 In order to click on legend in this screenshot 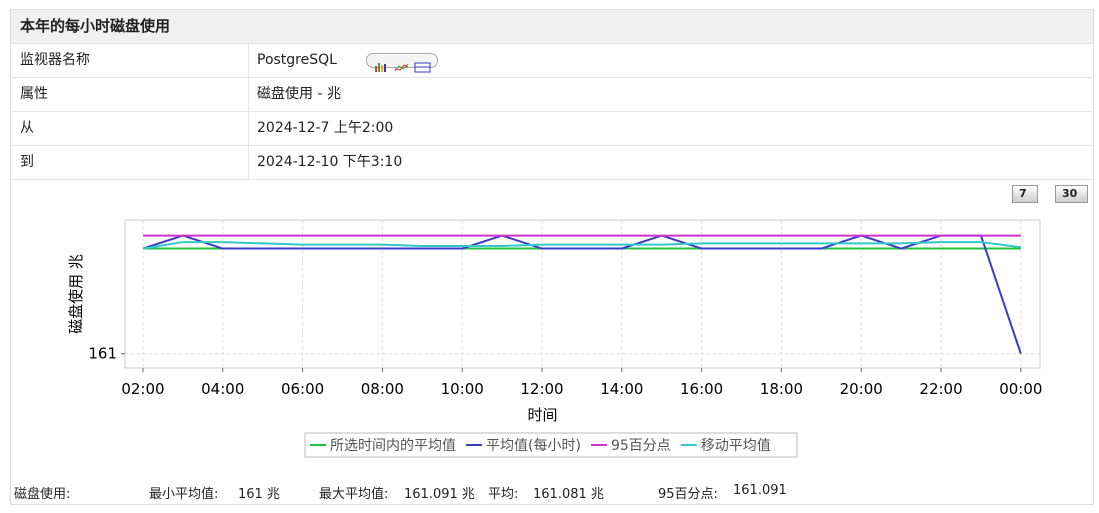, I will do `click(551, 445)`.